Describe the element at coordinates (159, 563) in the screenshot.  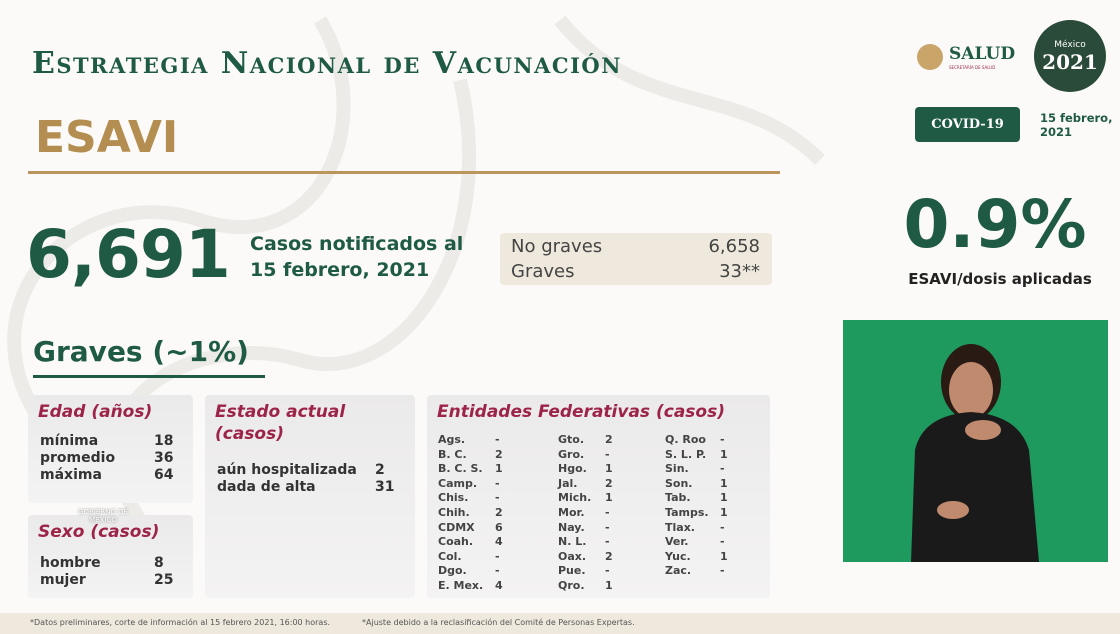
I see `row-value: 8` at that location.